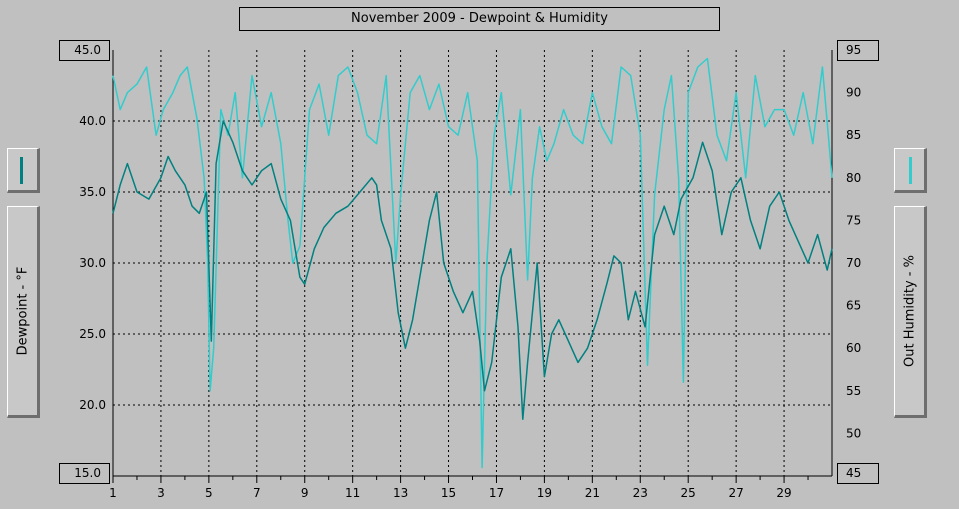 Image resolution: width=959 pixels, height=509 pixels. What do you see at coordinates (92, 334) in the screenshot?
I see `left-tick-label: 25.0` at bounding box center [92, 334].